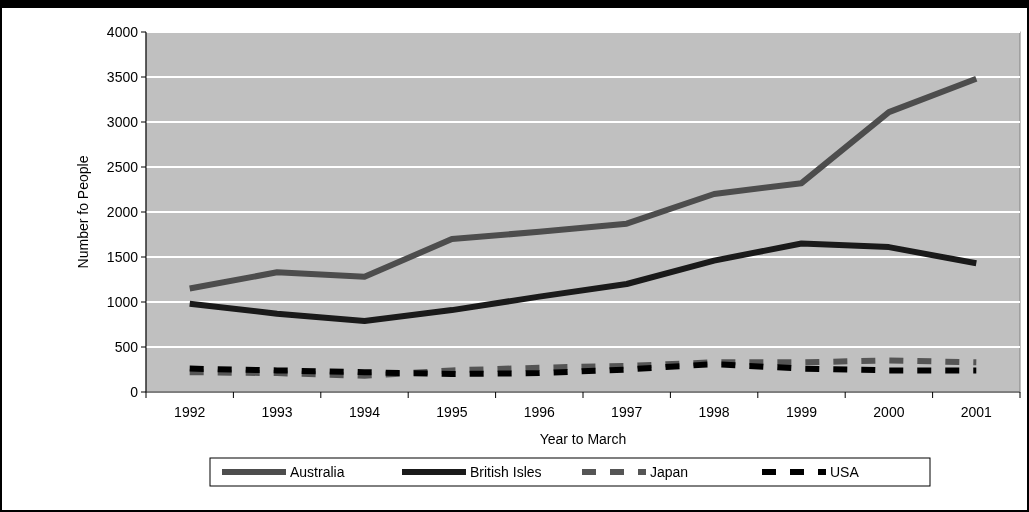 Image resolution: width=1029 pixels, height=512 pixels. Describe the element at coordinates (122, 166) in the screenshot. I see `y-tick-label: 2500` at that location.